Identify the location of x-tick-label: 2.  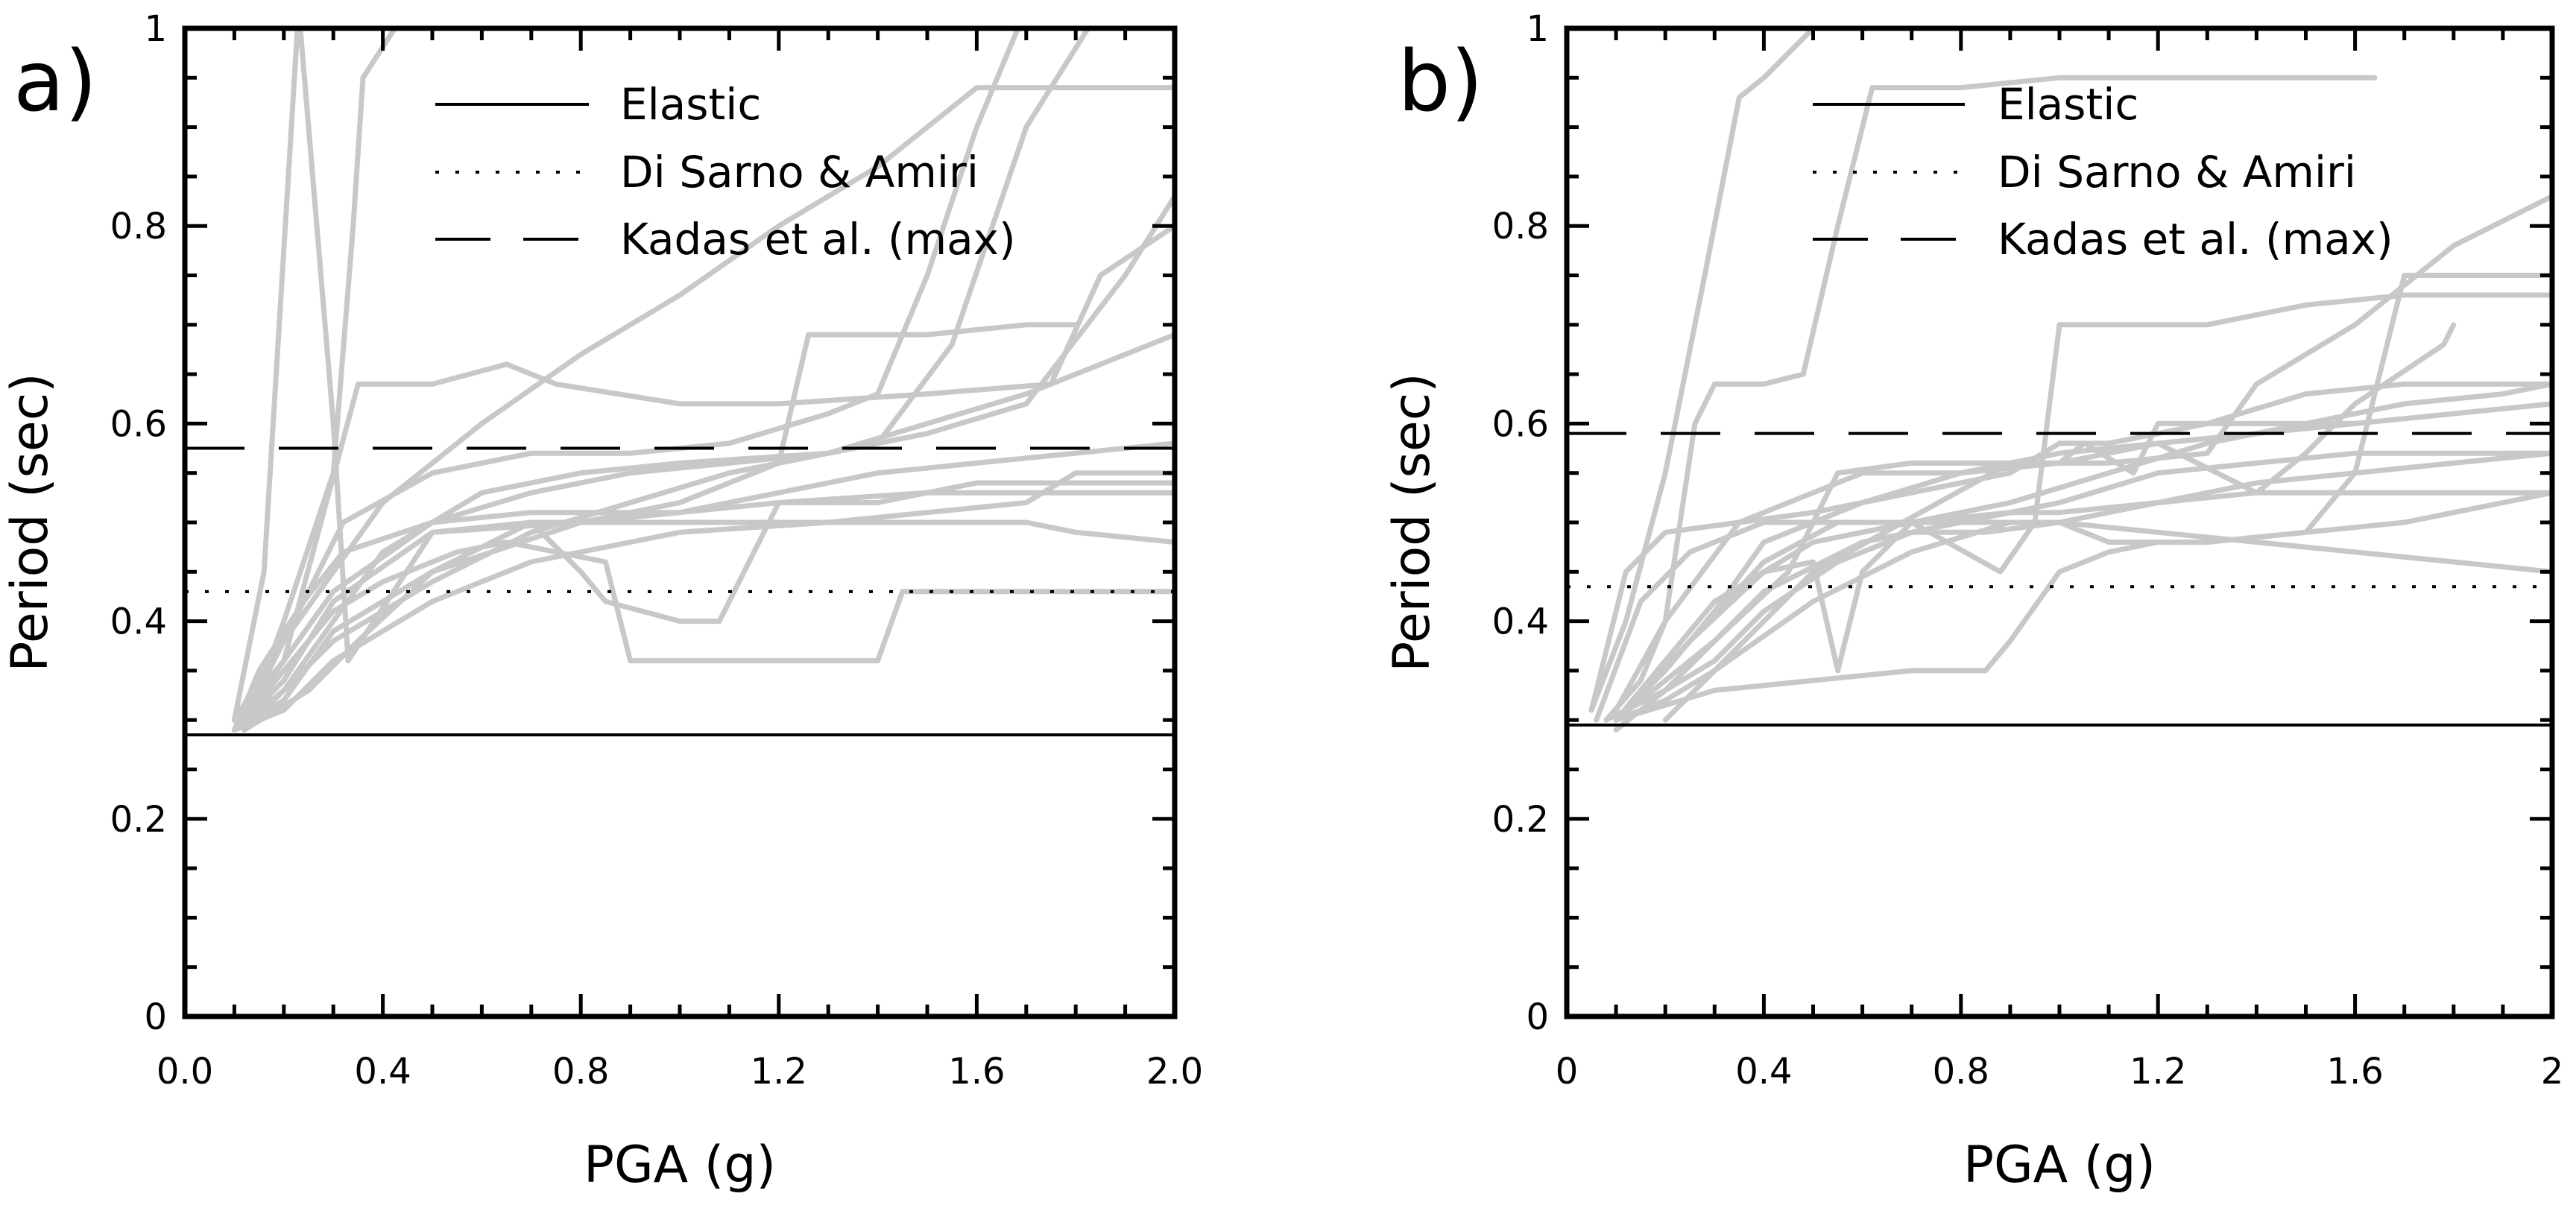
(2552, 1072).